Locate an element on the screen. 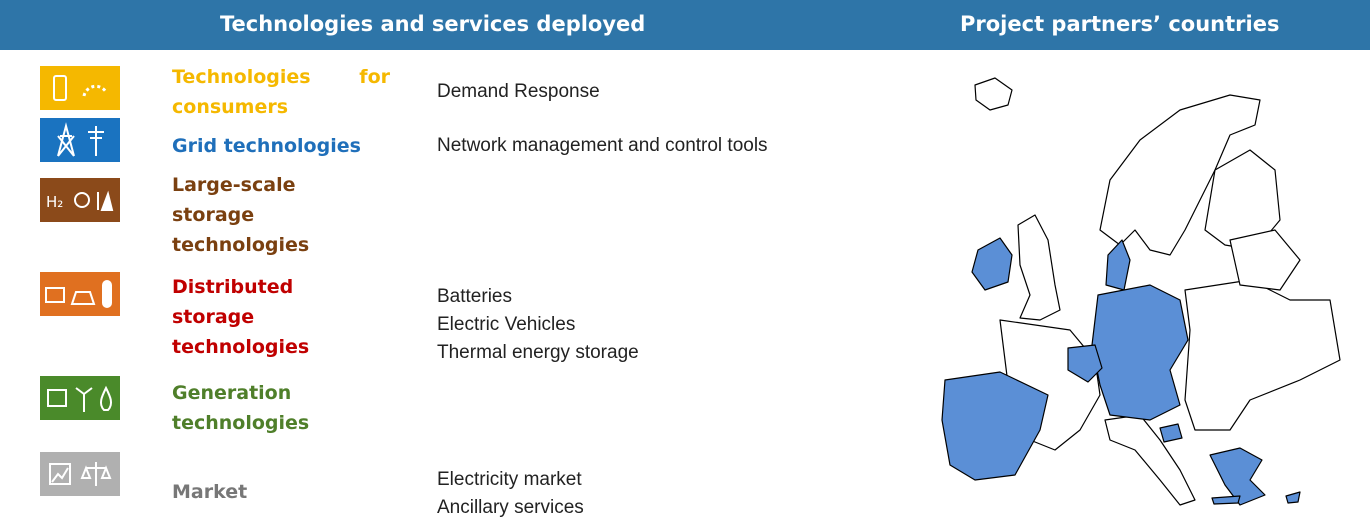 The image size is (1370, 522). right-title: Project partners’ countries is located at coordinates (1120, 24).